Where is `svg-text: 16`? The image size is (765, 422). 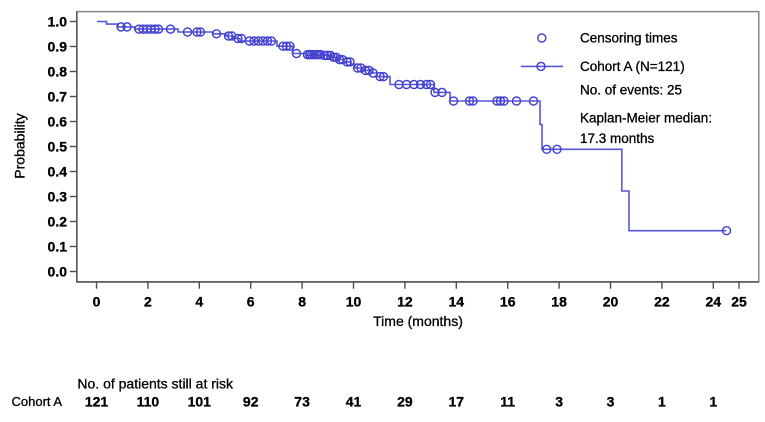
svg-text: 16 is located at coordinates (508, 302).